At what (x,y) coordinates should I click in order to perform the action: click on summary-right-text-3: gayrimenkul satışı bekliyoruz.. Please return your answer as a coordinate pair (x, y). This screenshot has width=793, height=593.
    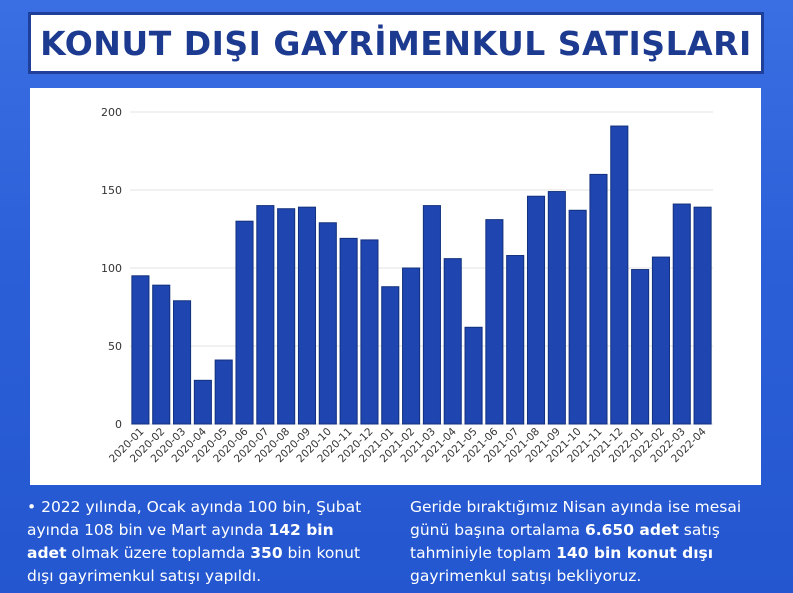
    Looking at the image, I should click on (526, 576).